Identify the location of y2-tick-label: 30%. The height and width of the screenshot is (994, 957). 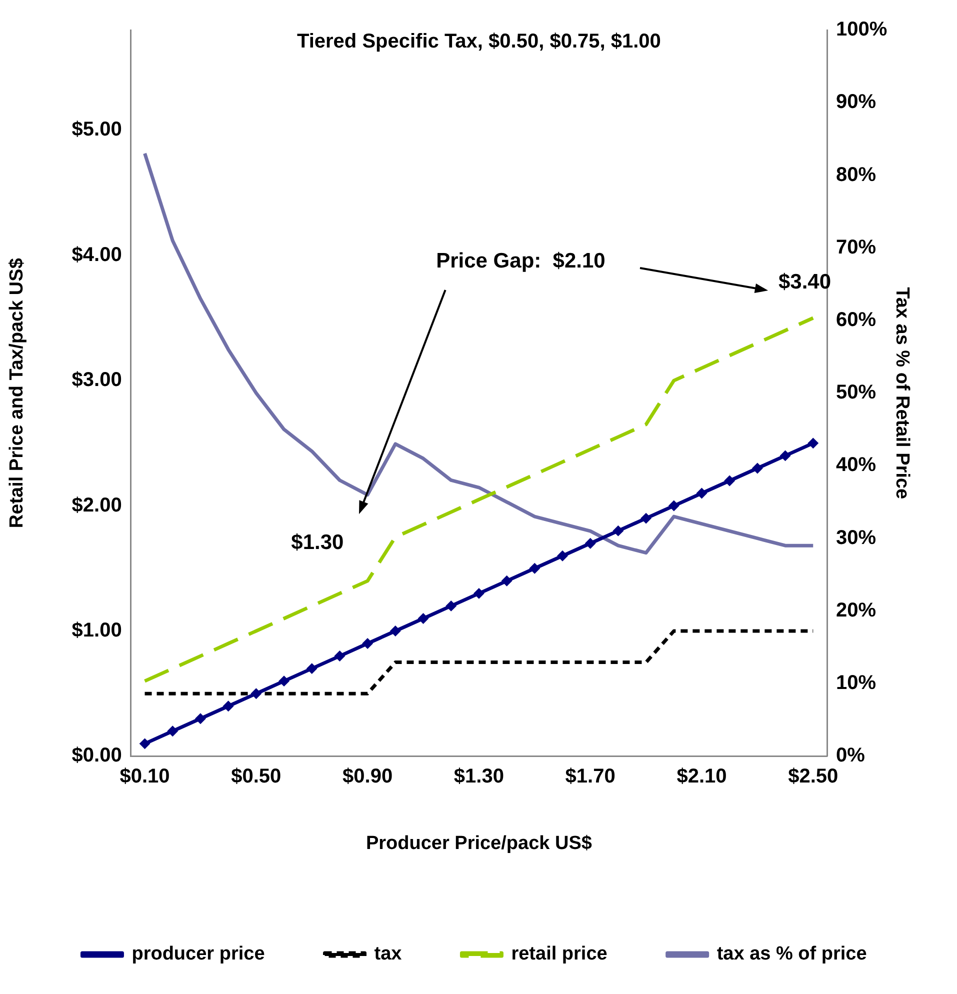
(856, 537).